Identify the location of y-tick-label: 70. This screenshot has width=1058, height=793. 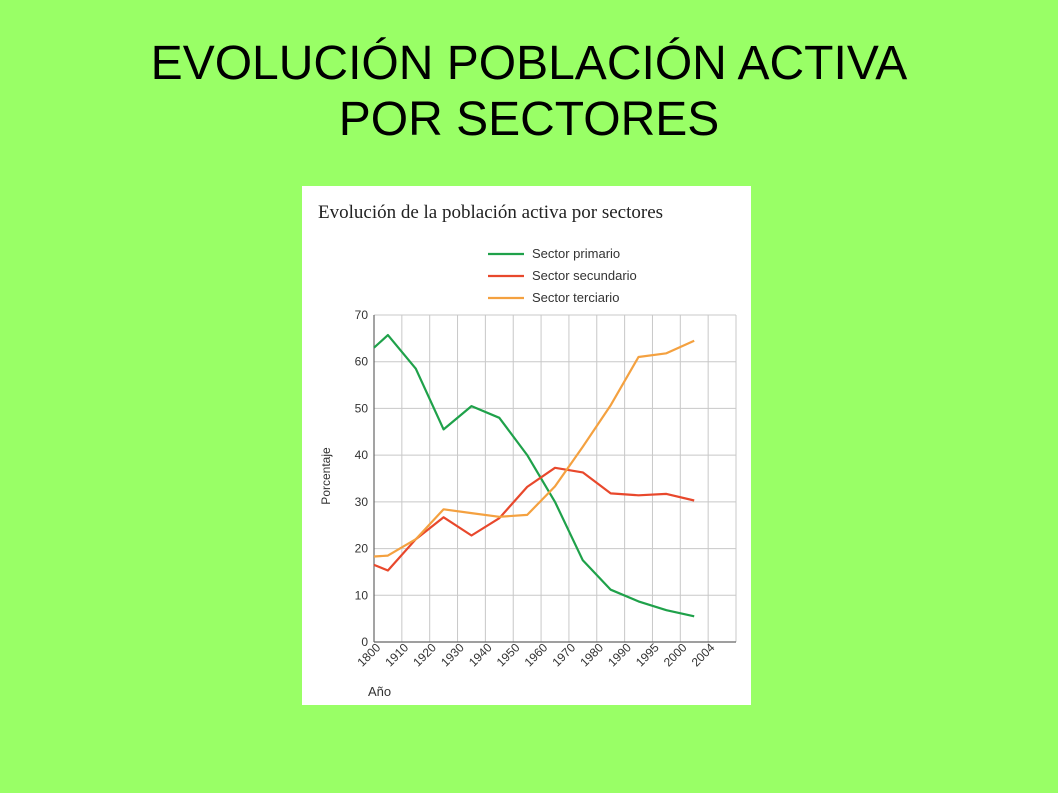
(362, 315).